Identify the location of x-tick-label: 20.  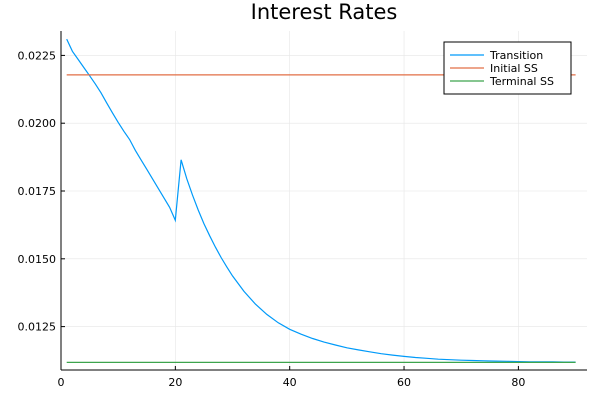
(175, 382).